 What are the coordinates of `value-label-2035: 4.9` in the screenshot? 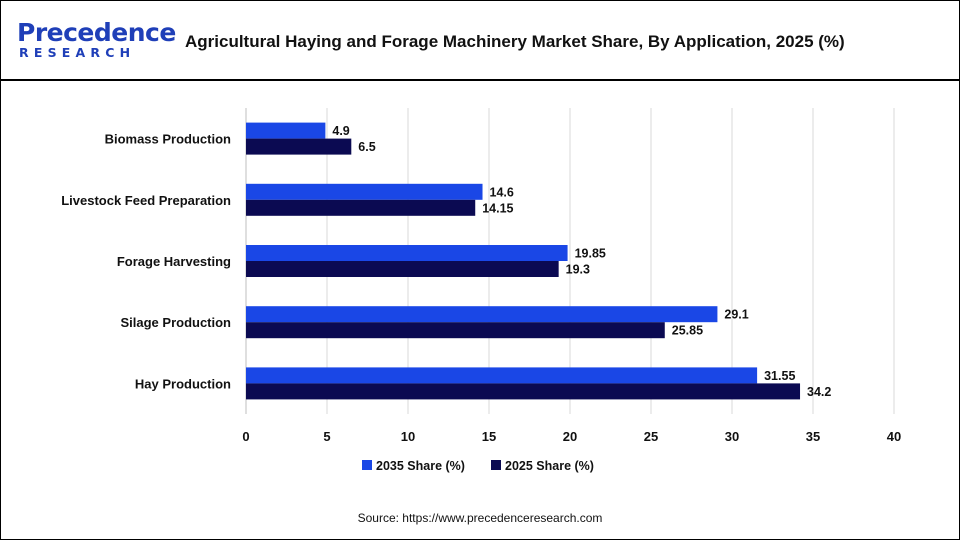 It's located at (340, 131).